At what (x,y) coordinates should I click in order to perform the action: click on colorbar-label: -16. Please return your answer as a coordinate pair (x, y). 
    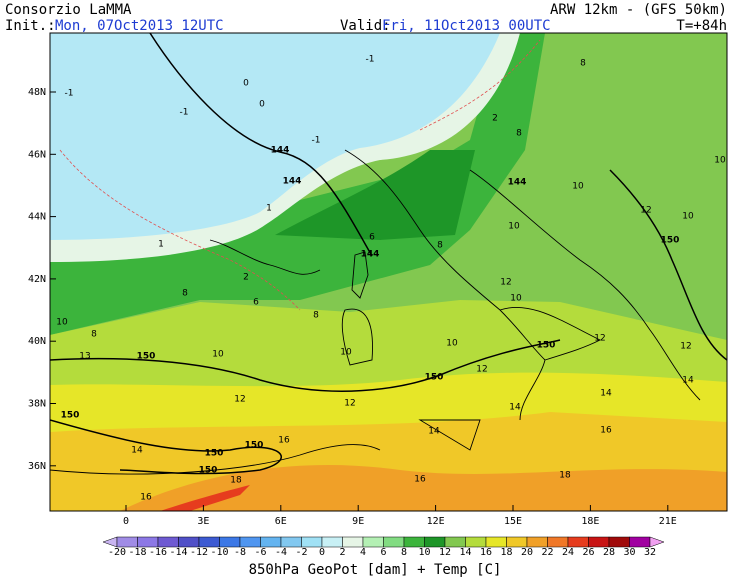
    Looking at the image, I should click on (158, 552).